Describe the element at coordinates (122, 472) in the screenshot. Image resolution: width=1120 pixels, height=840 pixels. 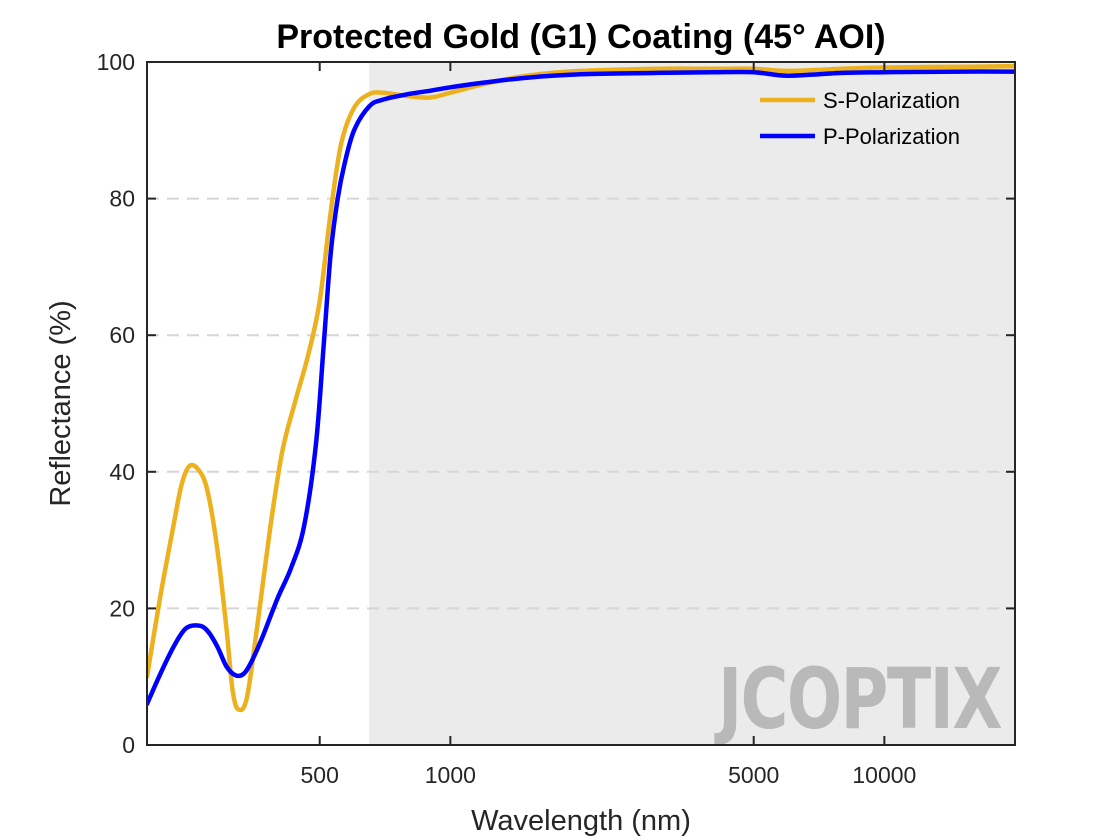
I see `y-tick-label-40: 40` at that location.